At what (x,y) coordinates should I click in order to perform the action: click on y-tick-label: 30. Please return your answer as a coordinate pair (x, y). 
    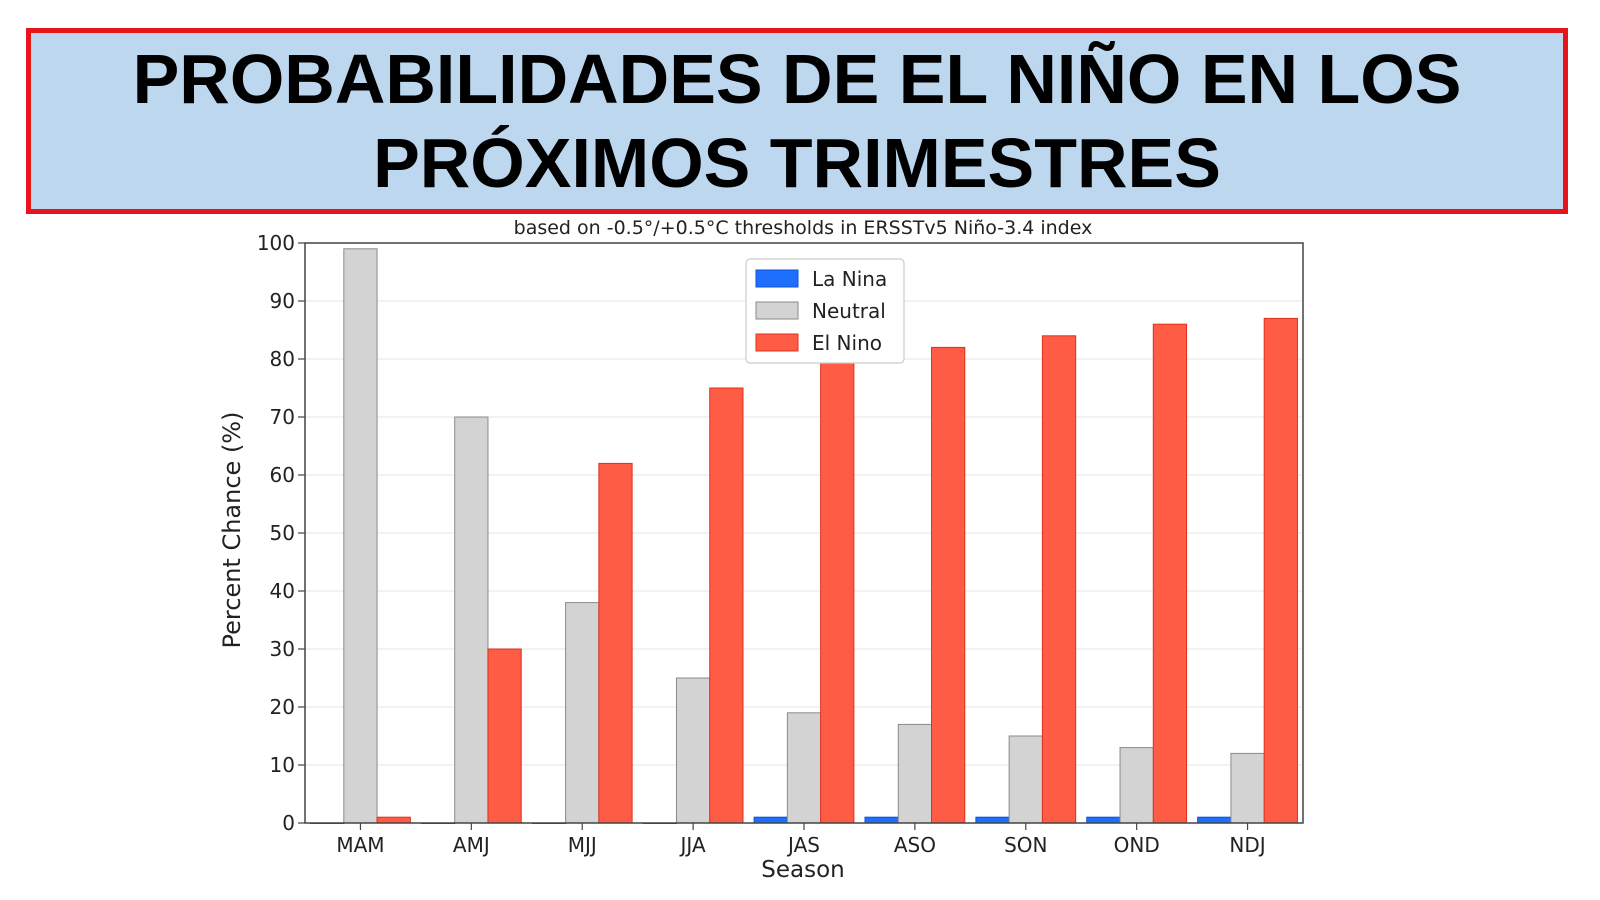
    Looking at the image, I should click on (282, 649).